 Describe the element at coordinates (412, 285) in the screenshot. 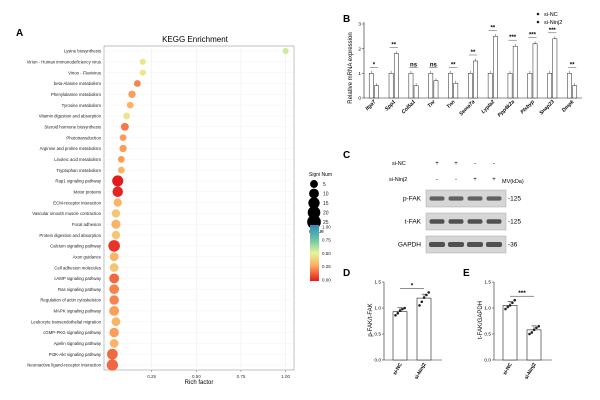

I see `sig-marker: *` at that location.